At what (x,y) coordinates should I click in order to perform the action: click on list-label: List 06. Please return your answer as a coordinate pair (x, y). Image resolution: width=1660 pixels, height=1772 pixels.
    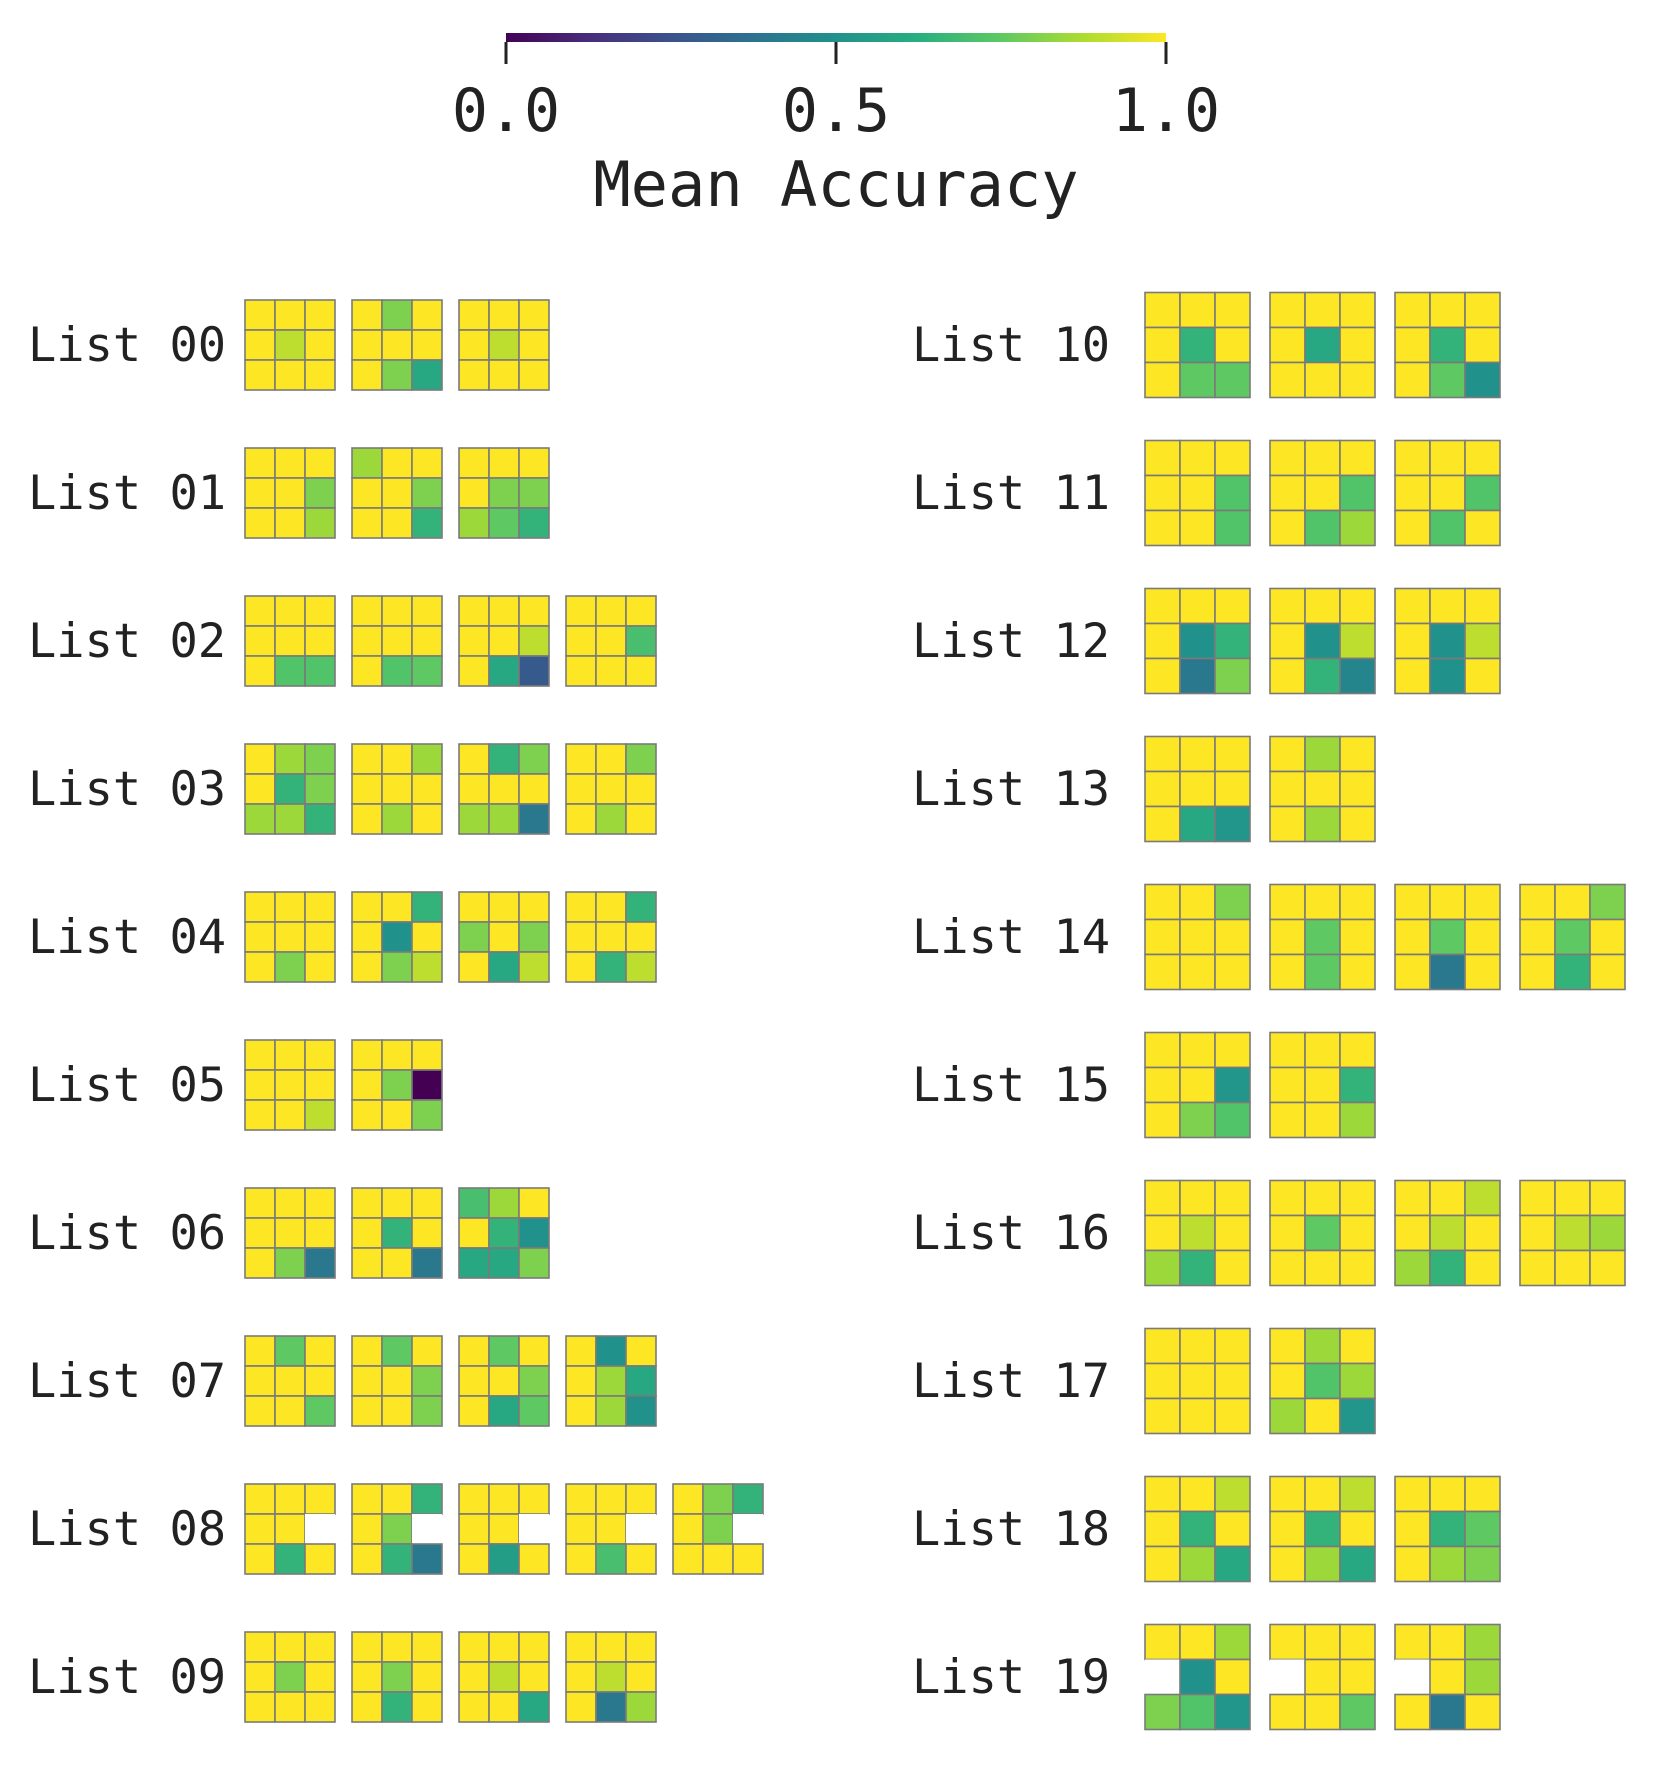
    Looking at the image, I should click on (127, 1233).